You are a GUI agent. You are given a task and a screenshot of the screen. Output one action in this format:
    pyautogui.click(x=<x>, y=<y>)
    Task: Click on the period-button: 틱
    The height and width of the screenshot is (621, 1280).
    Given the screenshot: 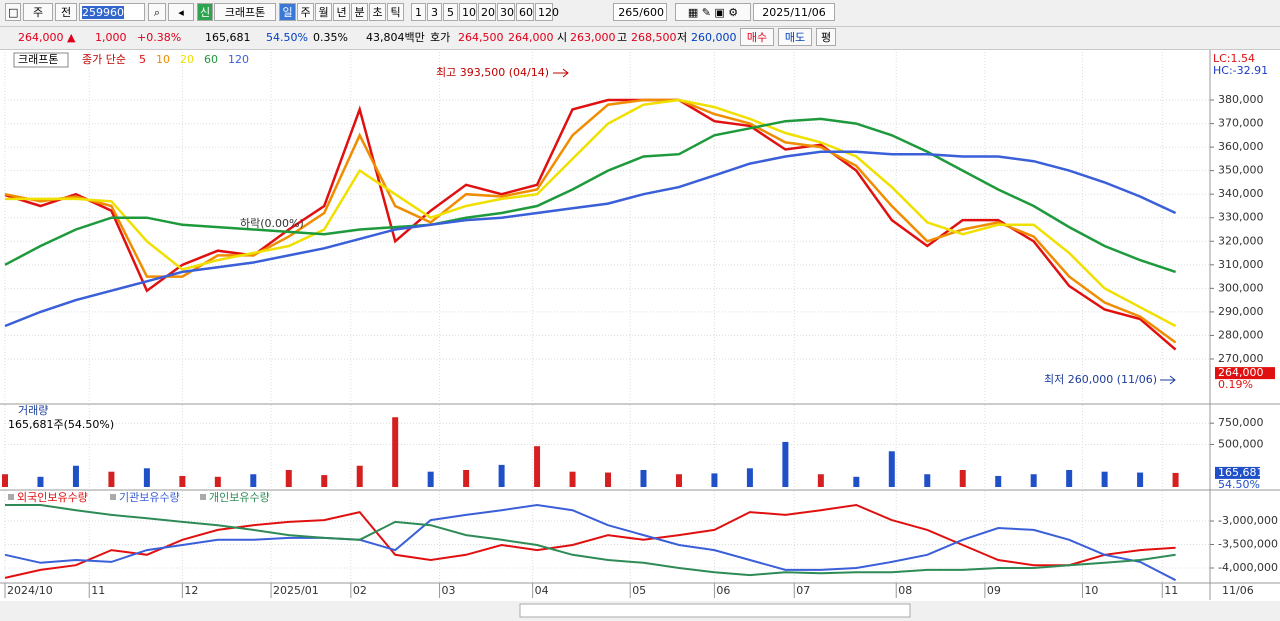 What is the action you would take?
    pyautogui.click(x=395, y=12)
    